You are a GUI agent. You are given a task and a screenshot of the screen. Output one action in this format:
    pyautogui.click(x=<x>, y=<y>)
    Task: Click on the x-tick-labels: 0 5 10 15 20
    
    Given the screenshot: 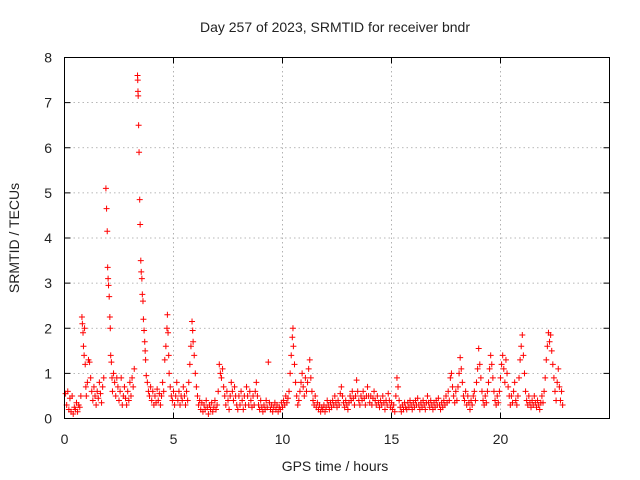 What is the action you would take?
    pyautogui.click(x=285, y=439)
    